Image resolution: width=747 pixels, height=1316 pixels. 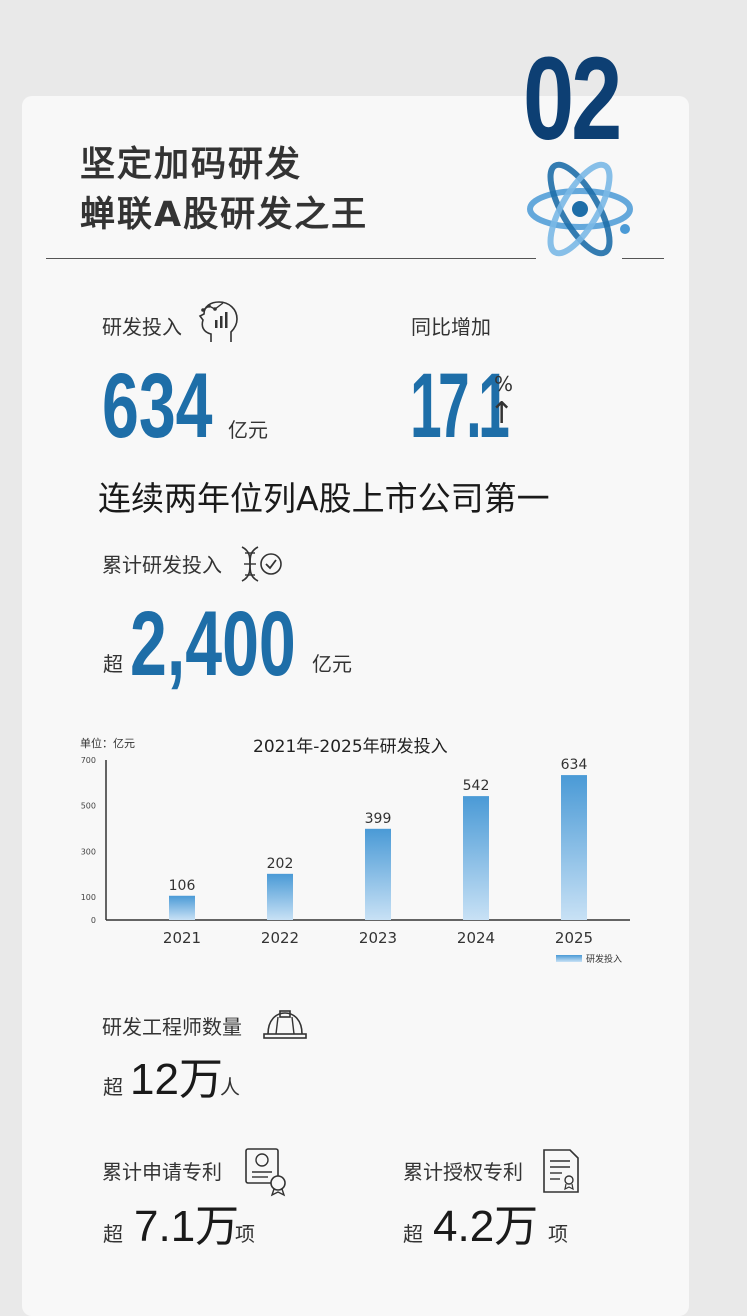 What do you see at coordinates (88, 897) in the screenshot?
I see `y-tick-label: 100` at bounding box center [88, 897].